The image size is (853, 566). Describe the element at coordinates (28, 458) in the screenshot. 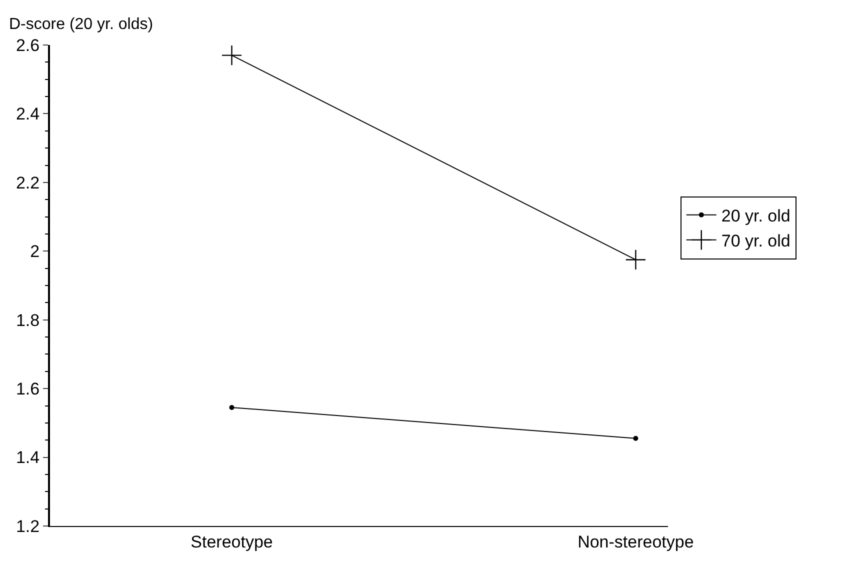

I see `y-tick-label: 1.4` at that location.